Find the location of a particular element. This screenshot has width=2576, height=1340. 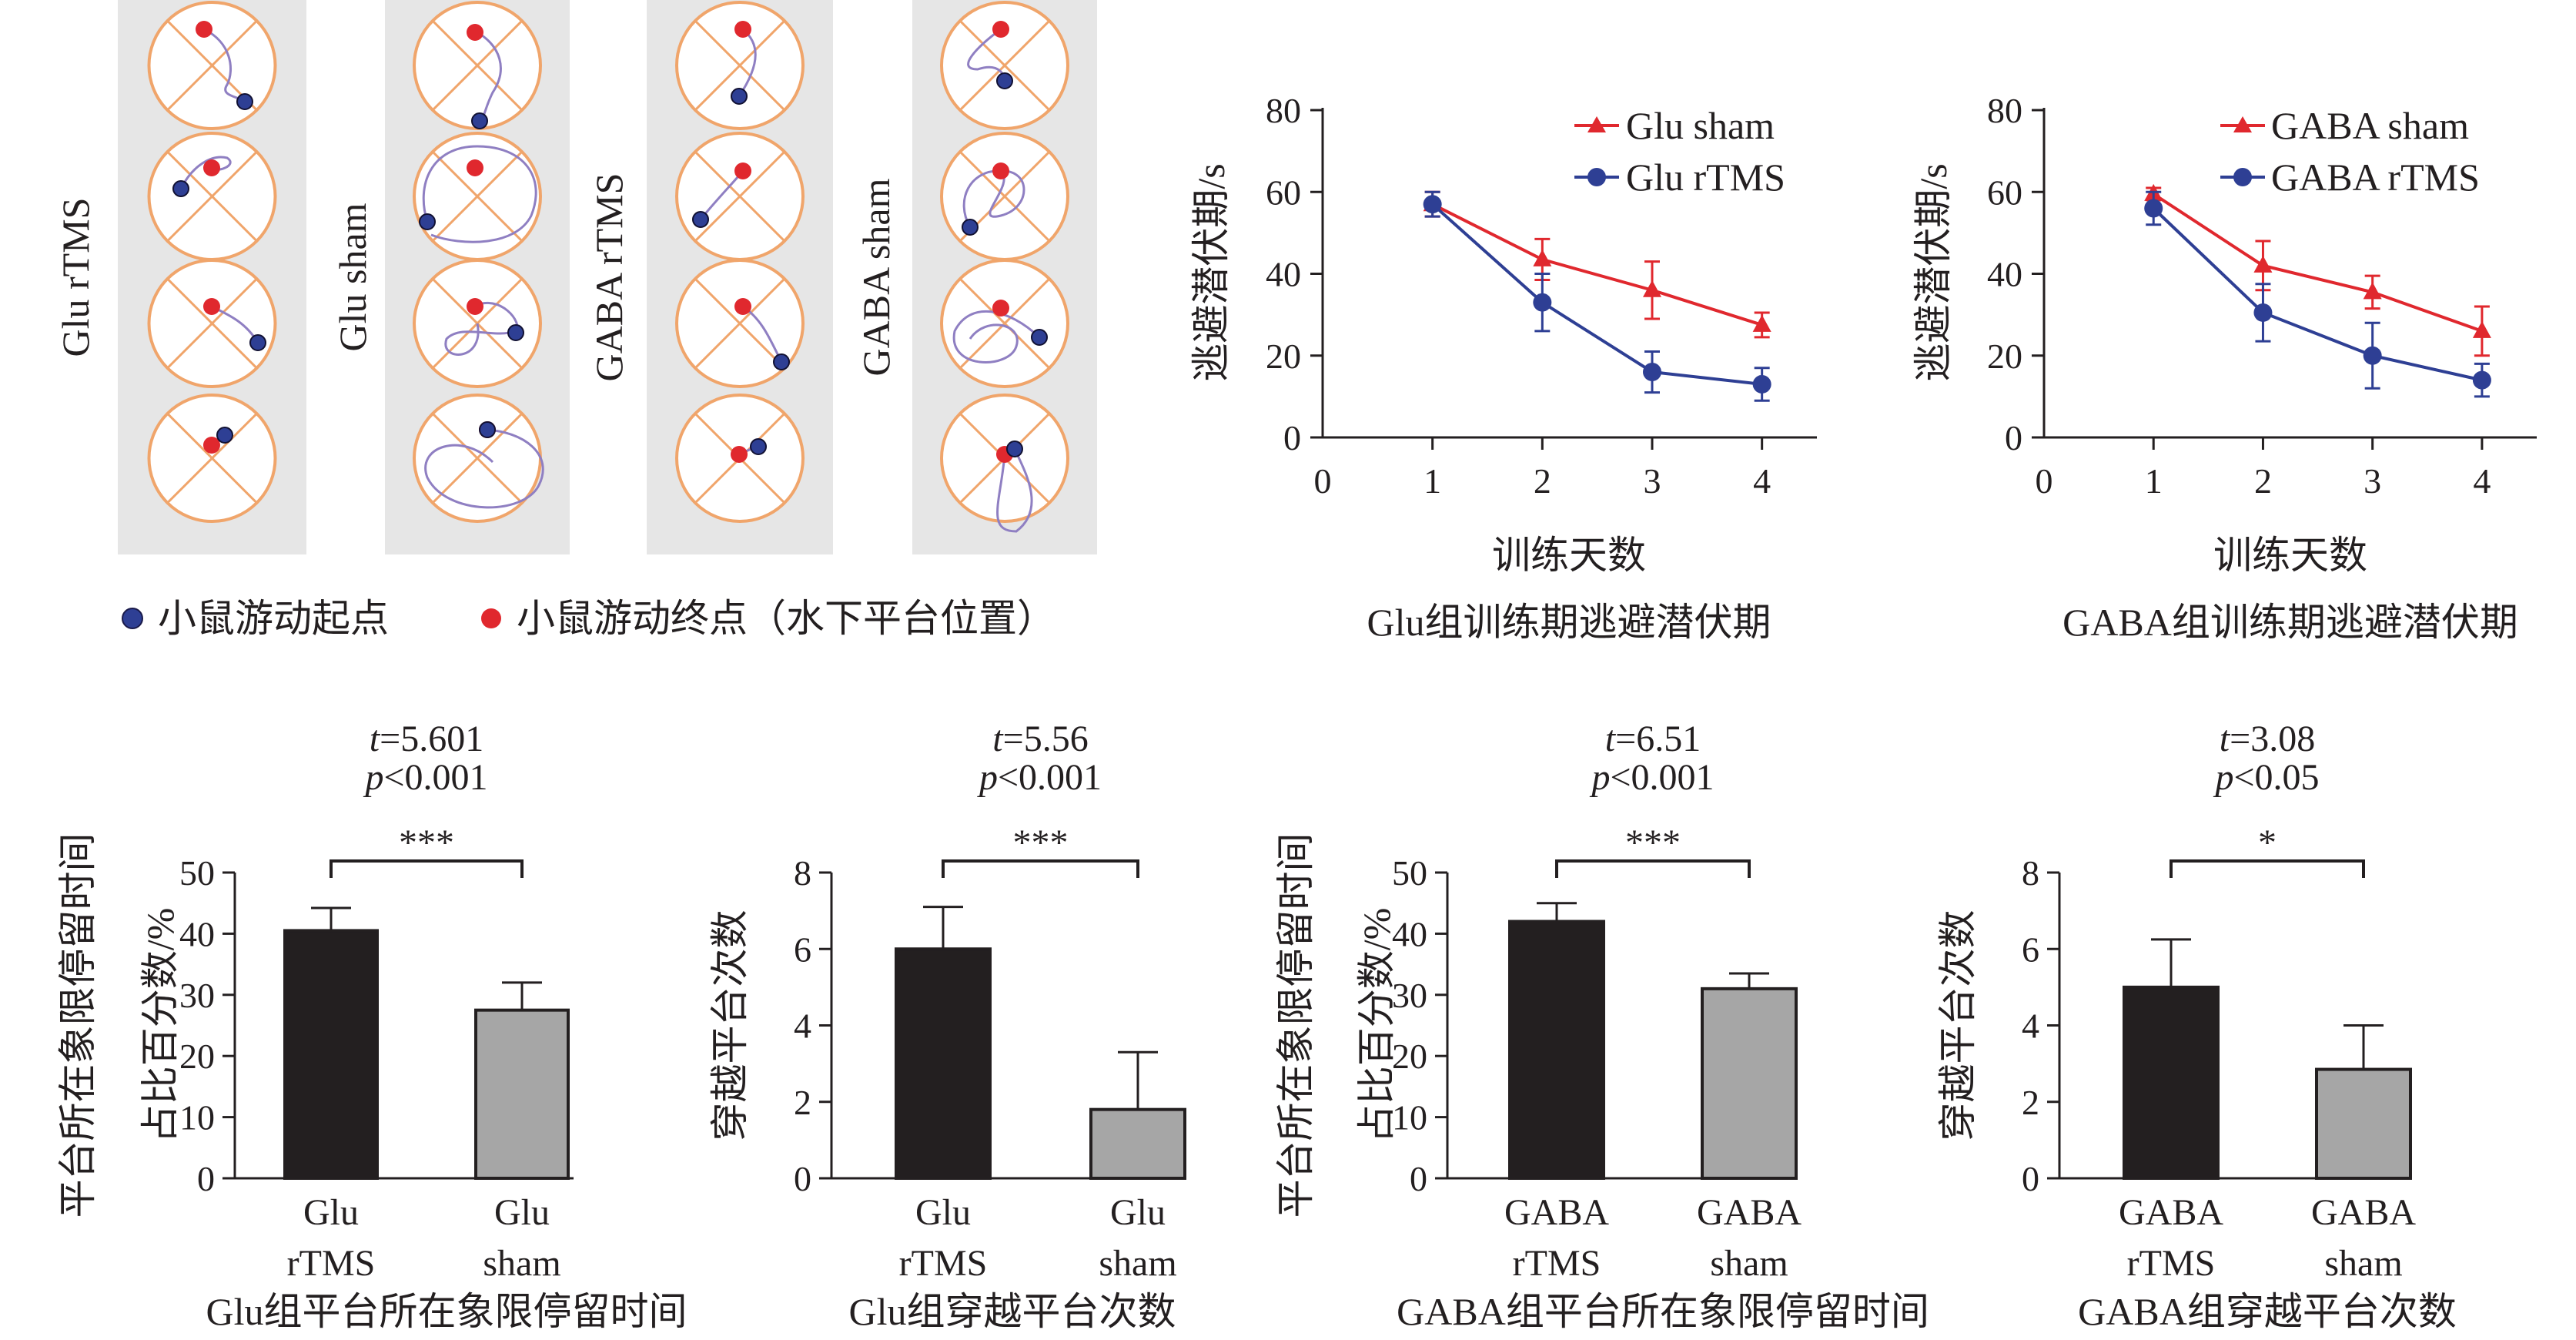

y-ticks: 0 20 40 60 80 is located at coordinates (2016, 274).